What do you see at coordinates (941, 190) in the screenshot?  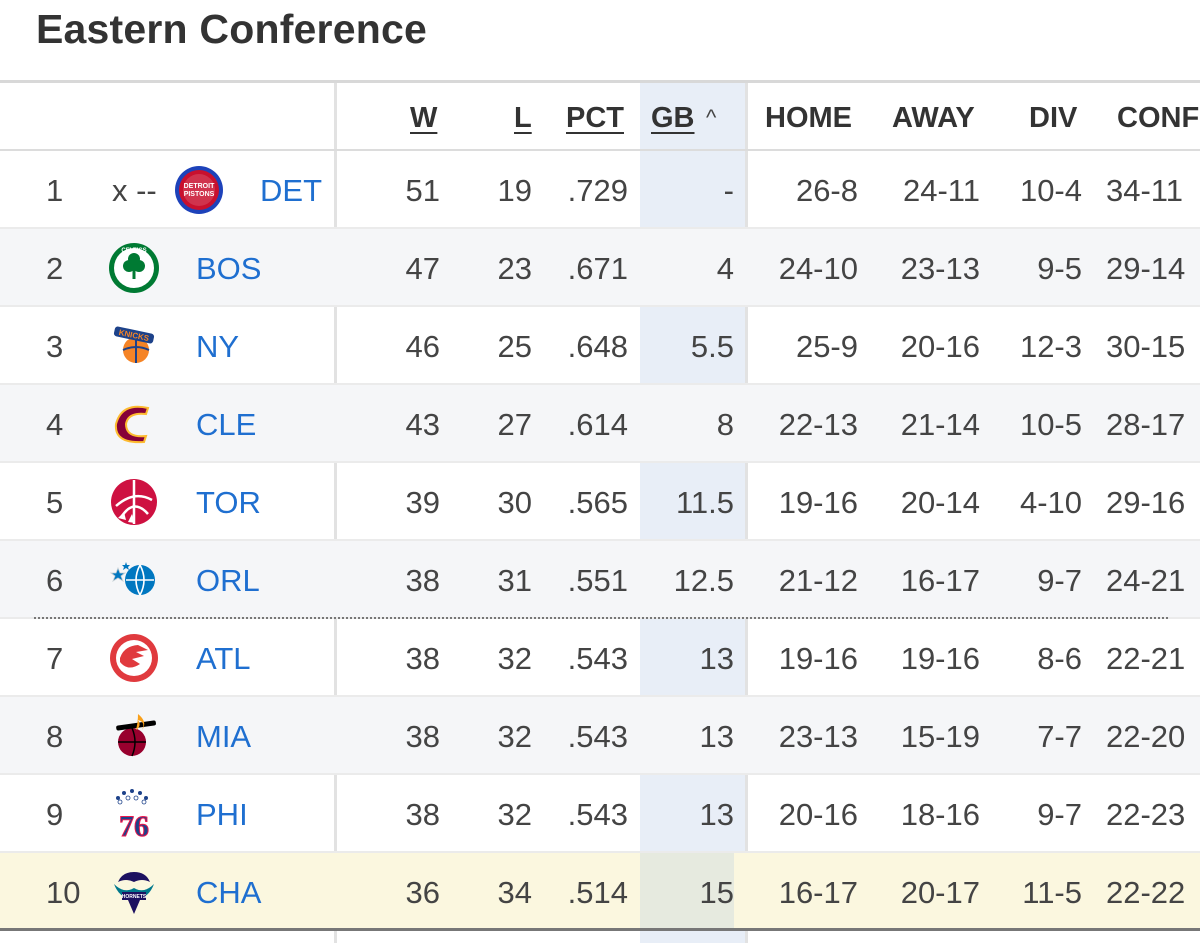 I see `away-record: 24-11` at bounding box center [941, 190].